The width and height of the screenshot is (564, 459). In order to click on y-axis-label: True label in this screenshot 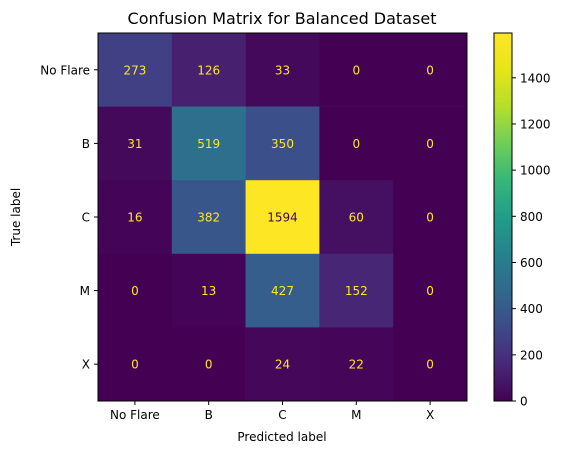, I will do `click(16, 217)`.